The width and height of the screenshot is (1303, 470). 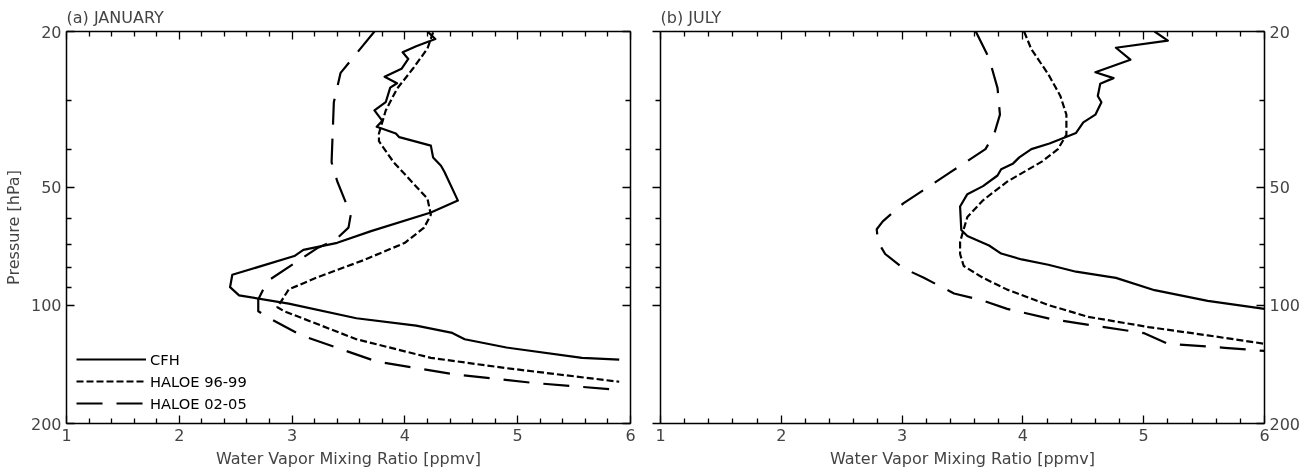 I want to click on legend-label: HALOE 96-99, so click(x=198, y=381).